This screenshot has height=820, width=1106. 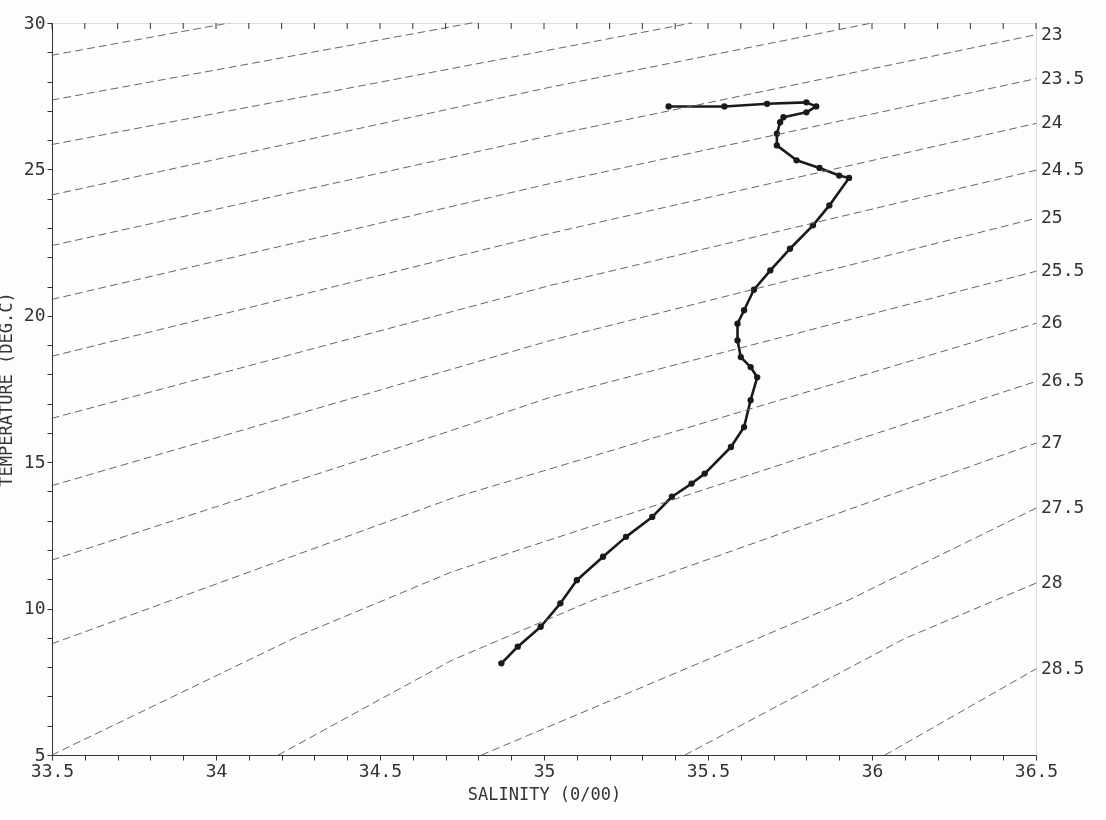 What do you see at coordinates (1052, 582) in the screenshot?
I see `series-label: 28` at bounding box center [1052, 582].